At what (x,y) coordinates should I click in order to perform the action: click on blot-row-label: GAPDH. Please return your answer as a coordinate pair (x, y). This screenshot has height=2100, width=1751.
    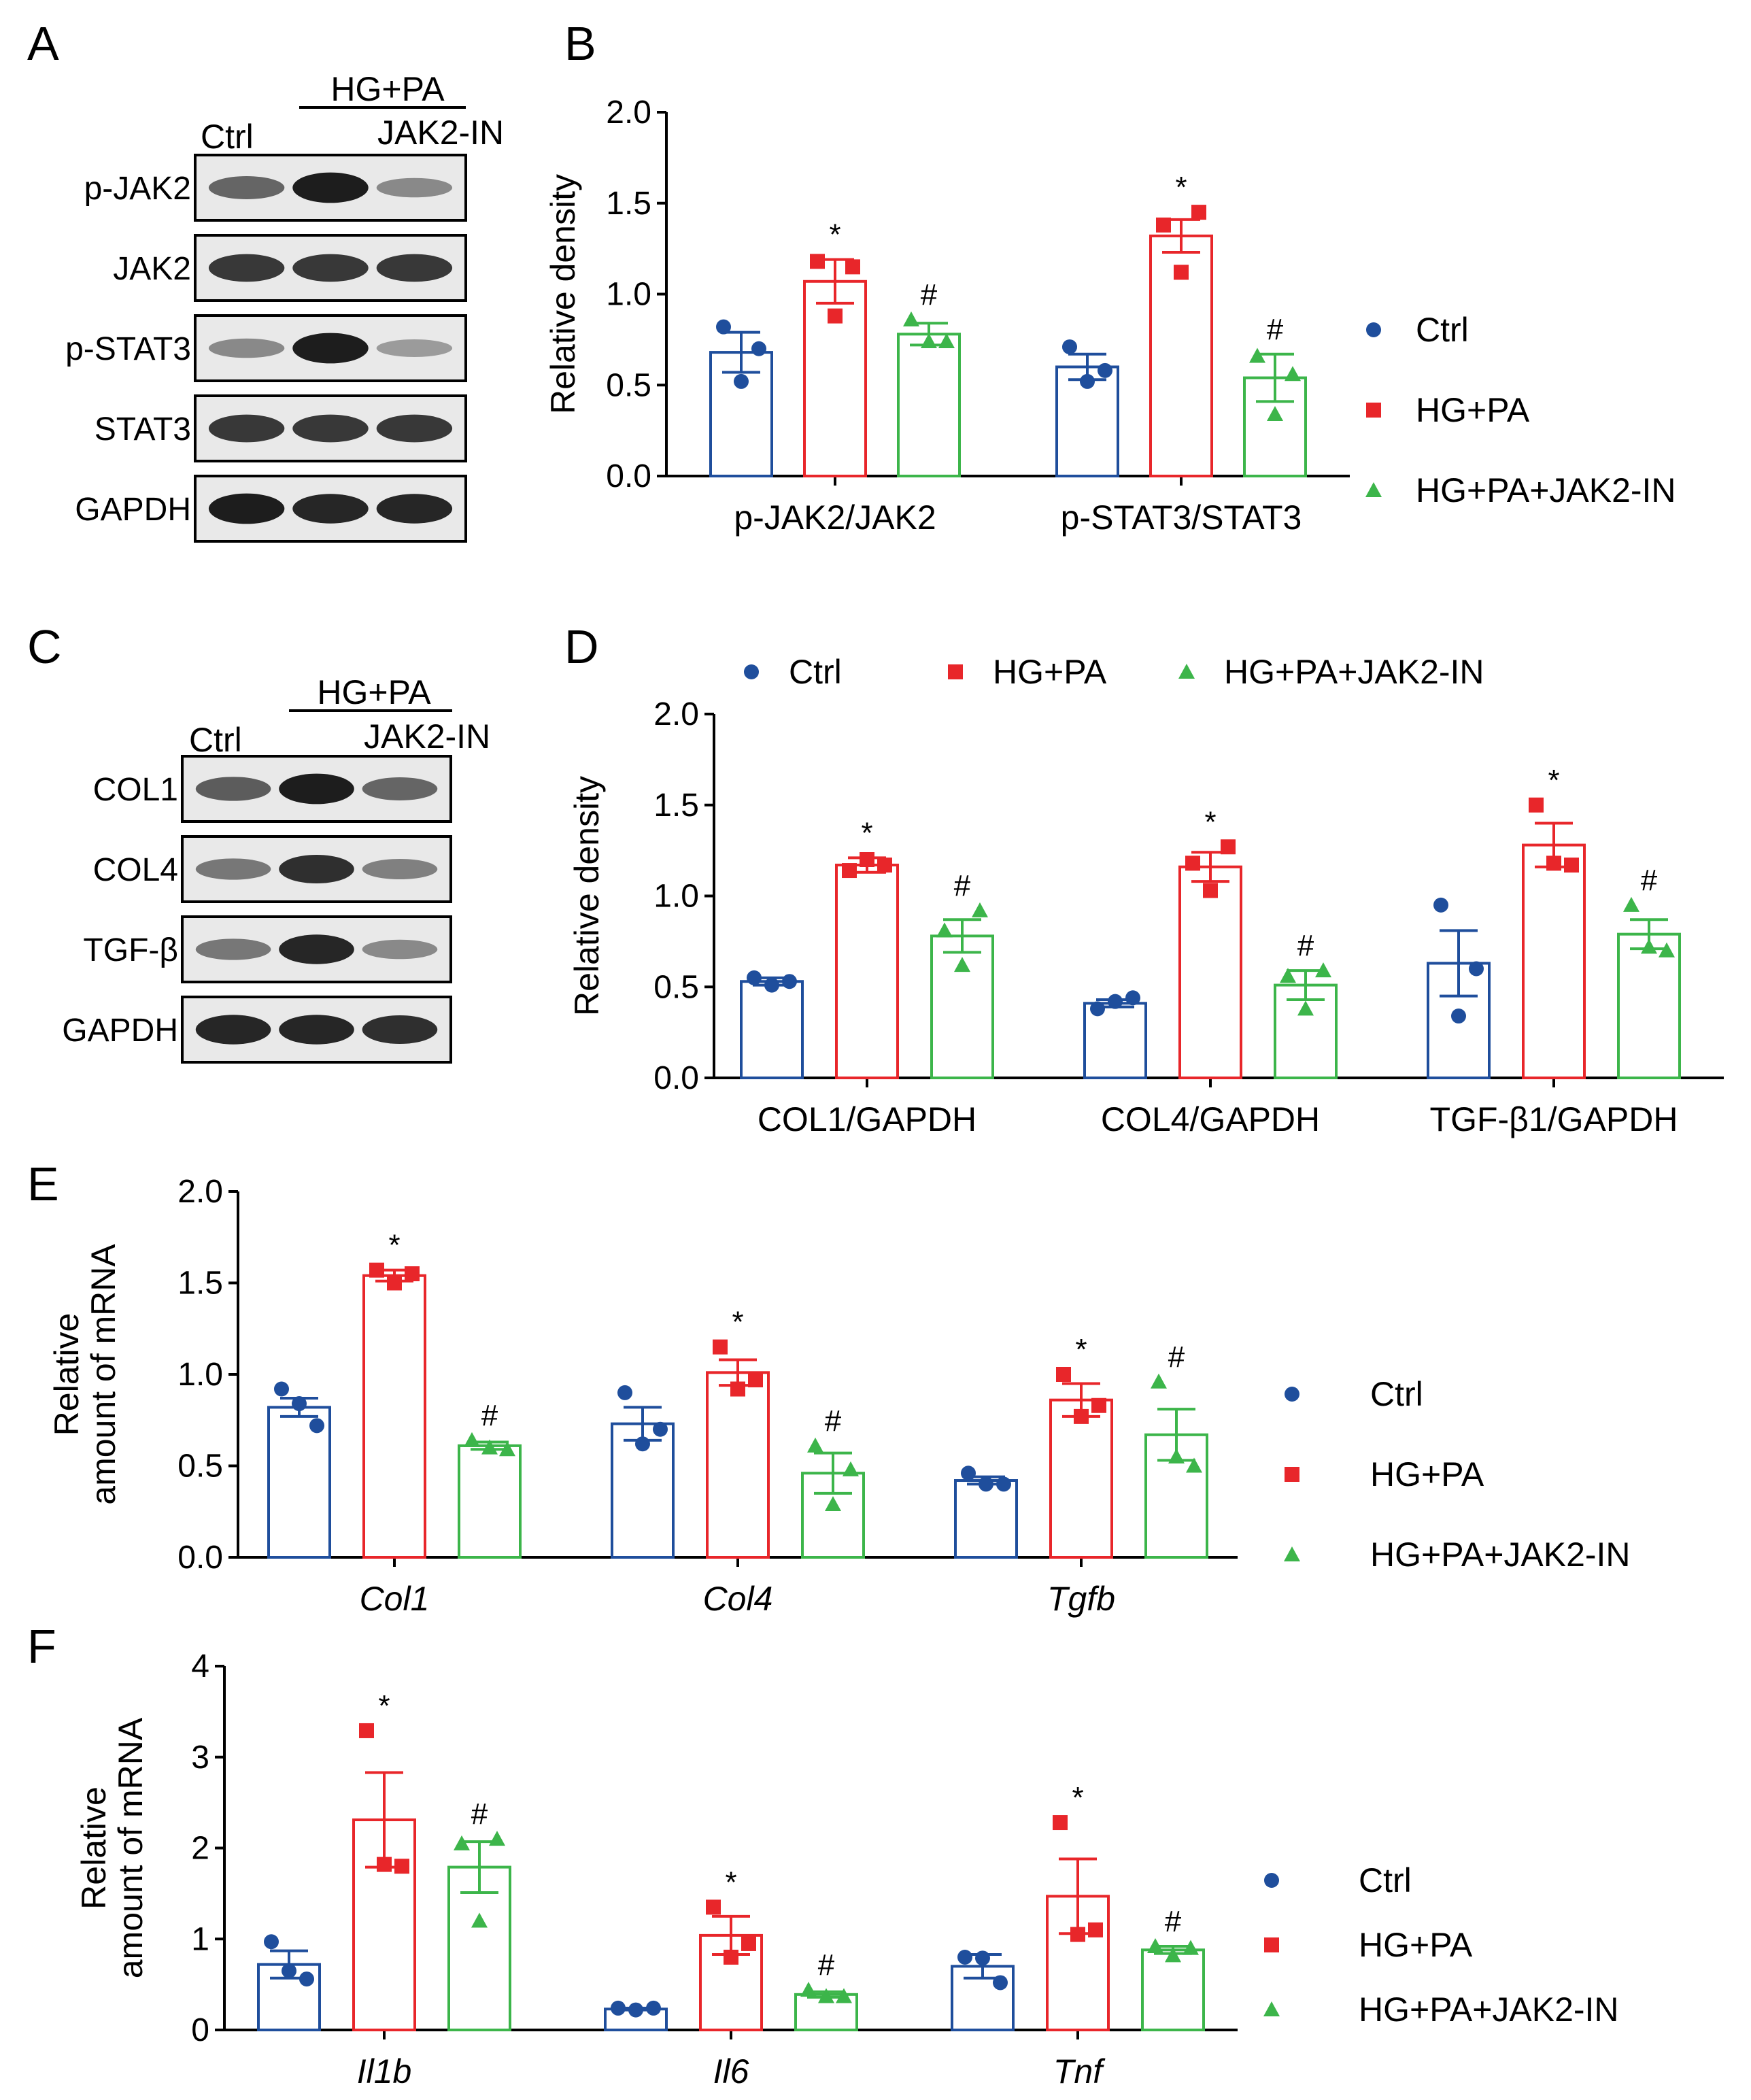
    Looking at the image, I should click on (120, 1031).